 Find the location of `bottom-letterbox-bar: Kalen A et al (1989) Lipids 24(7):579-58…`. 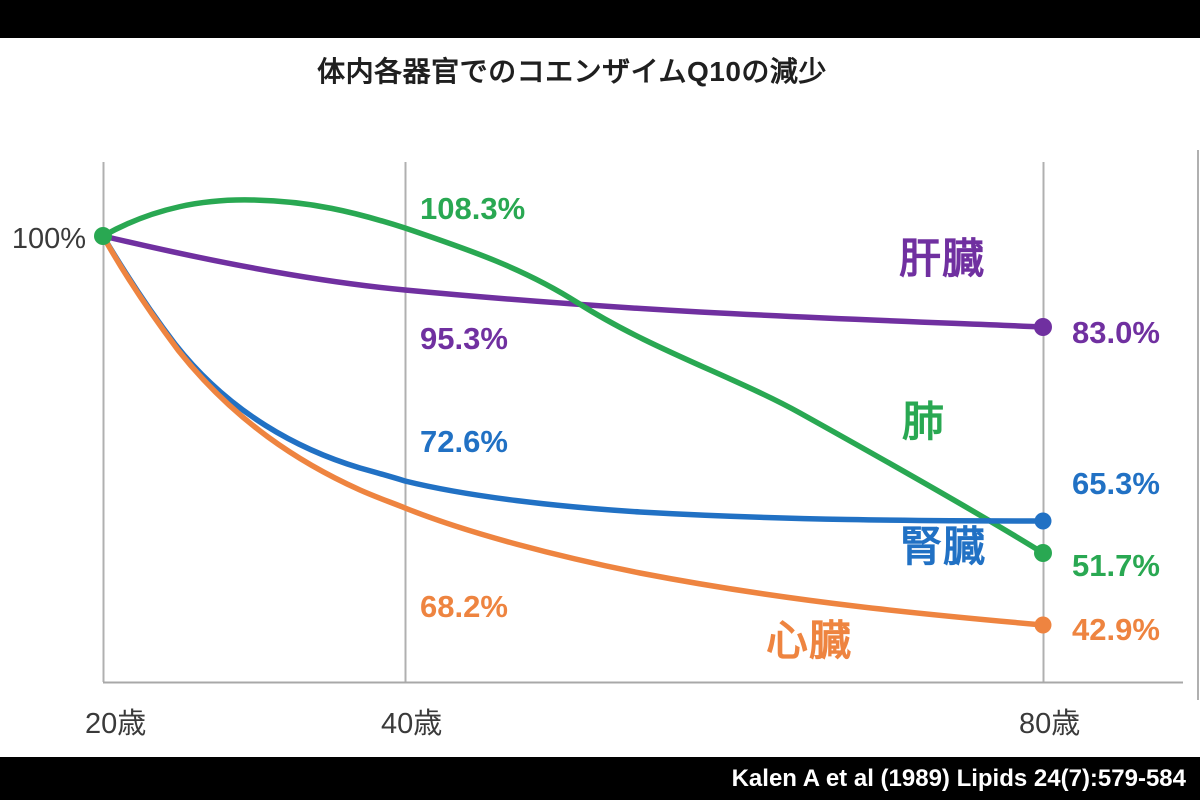

bottom-letterbox-bar: Kalen A et al (1989) Lipids 24(7):579-58… is located at coordinates (600, 778).